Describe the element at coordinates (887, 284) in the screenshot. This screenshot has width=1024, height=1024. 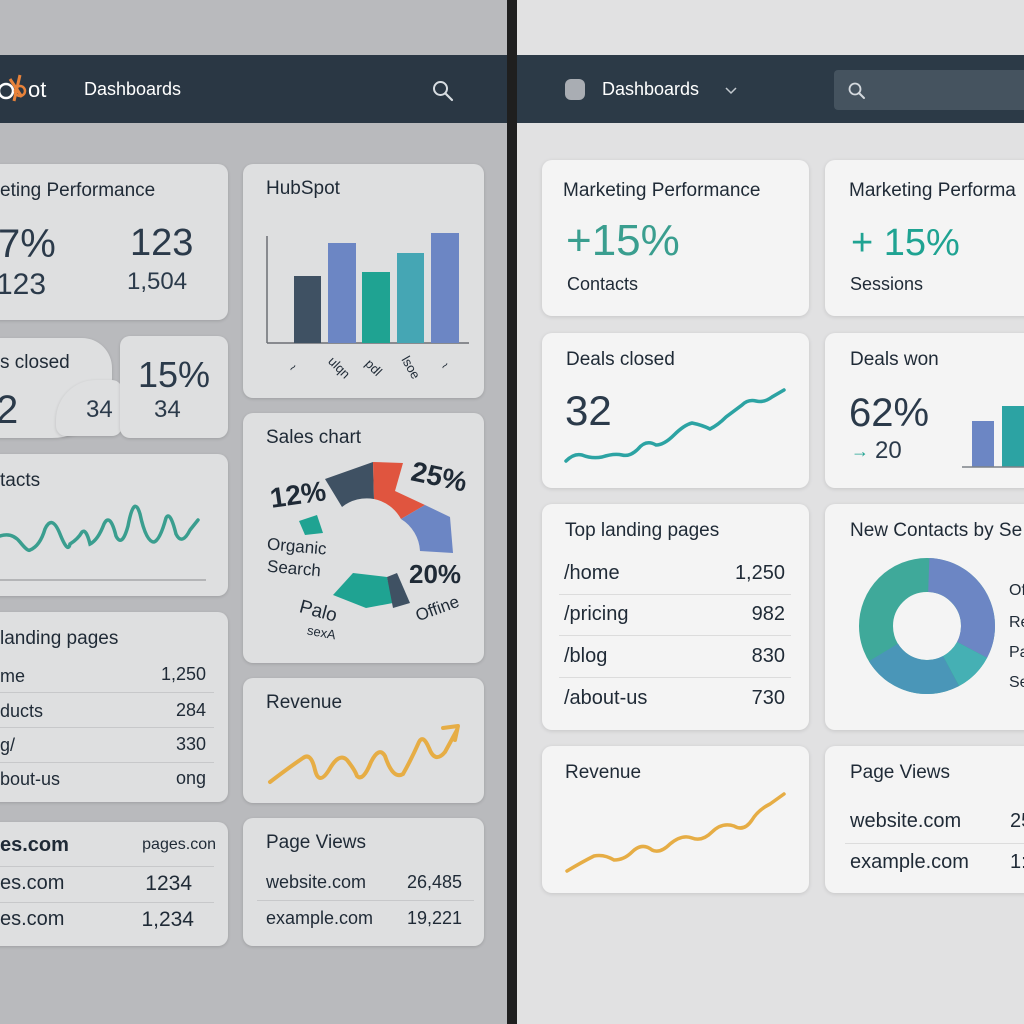
I see `metric-label: Sessions` at that location.